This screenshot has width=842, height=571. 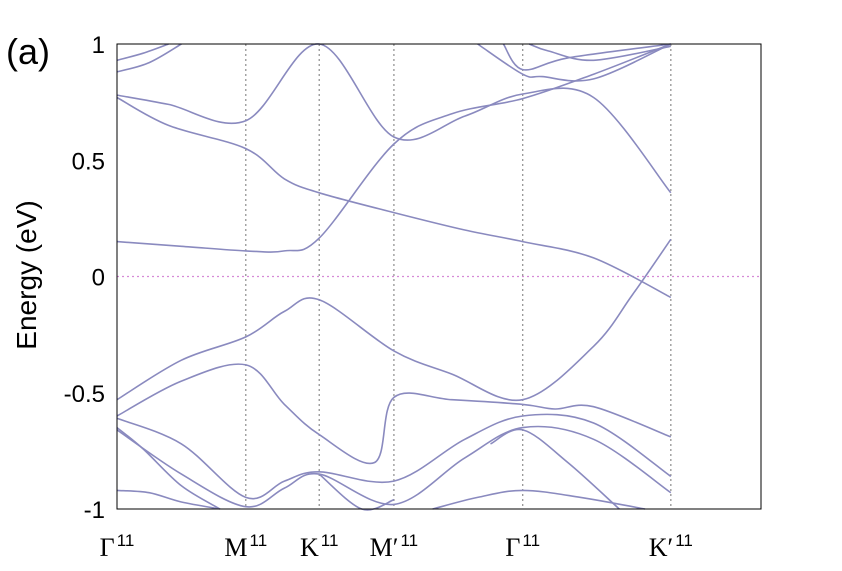 I want to click on x-tick-label: M′ 11, so click(x=394, y=546).